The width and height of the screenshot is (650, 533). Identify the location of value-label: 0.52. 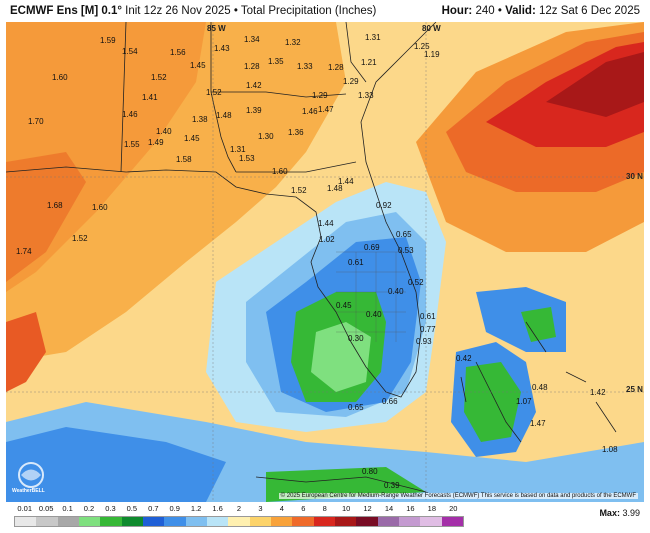
(416, 282).